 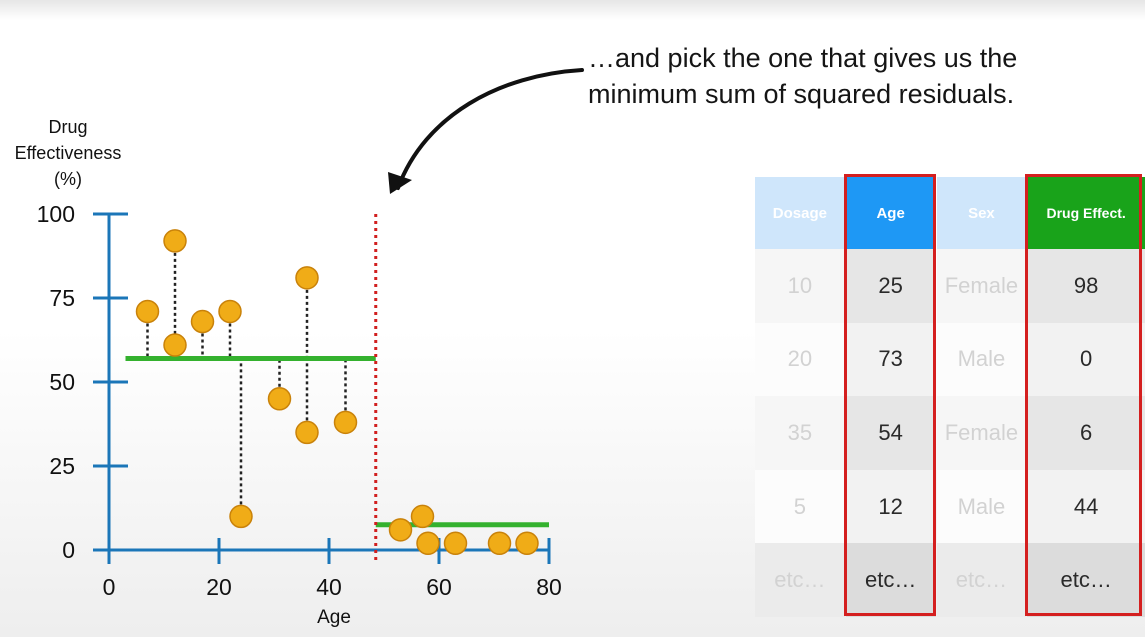 I want to click on y-tick-label: 75, so click(x=62, y=298).